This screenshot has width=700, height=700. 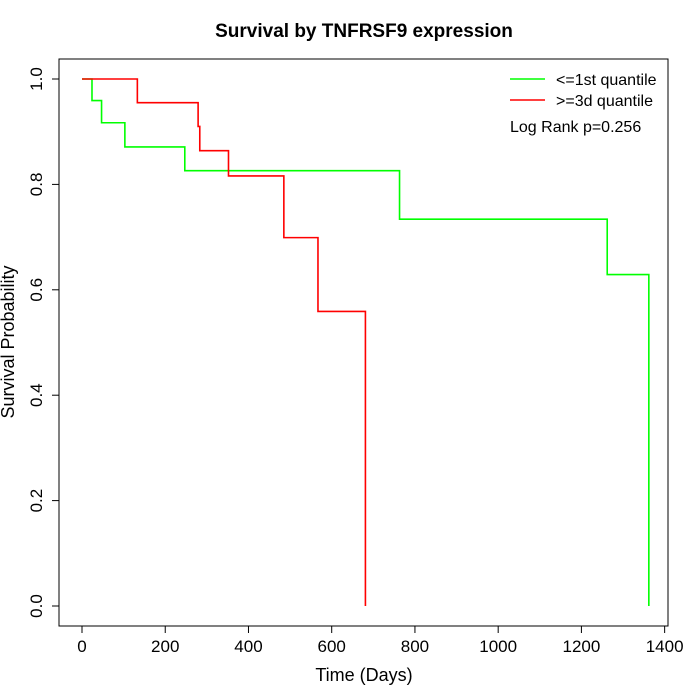 What do you see at coordinates (583, 91) in the screenshot?
I see `legend: <=1st quantile >=3d quantile` at bounding box center [583, 91].